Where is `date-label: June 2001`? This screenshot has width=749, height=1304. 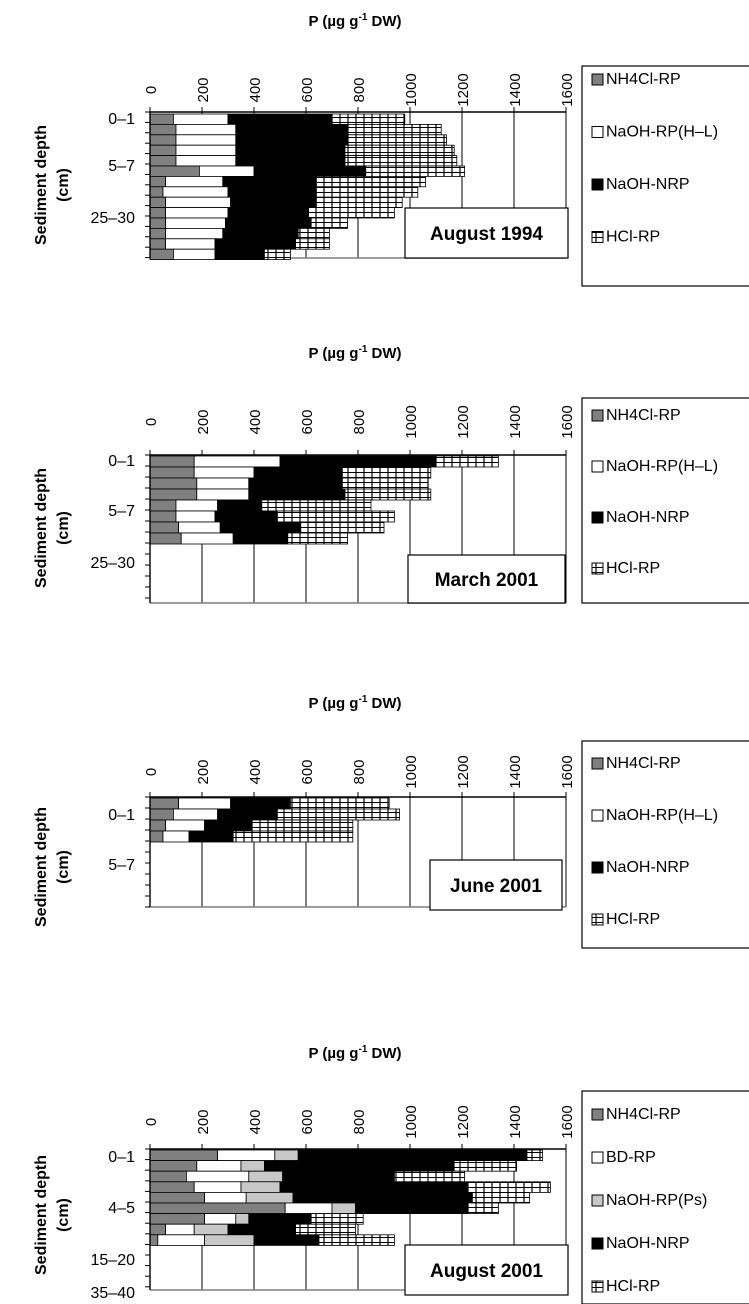 date-label: June 2001 is located at coordinates (496, 886).